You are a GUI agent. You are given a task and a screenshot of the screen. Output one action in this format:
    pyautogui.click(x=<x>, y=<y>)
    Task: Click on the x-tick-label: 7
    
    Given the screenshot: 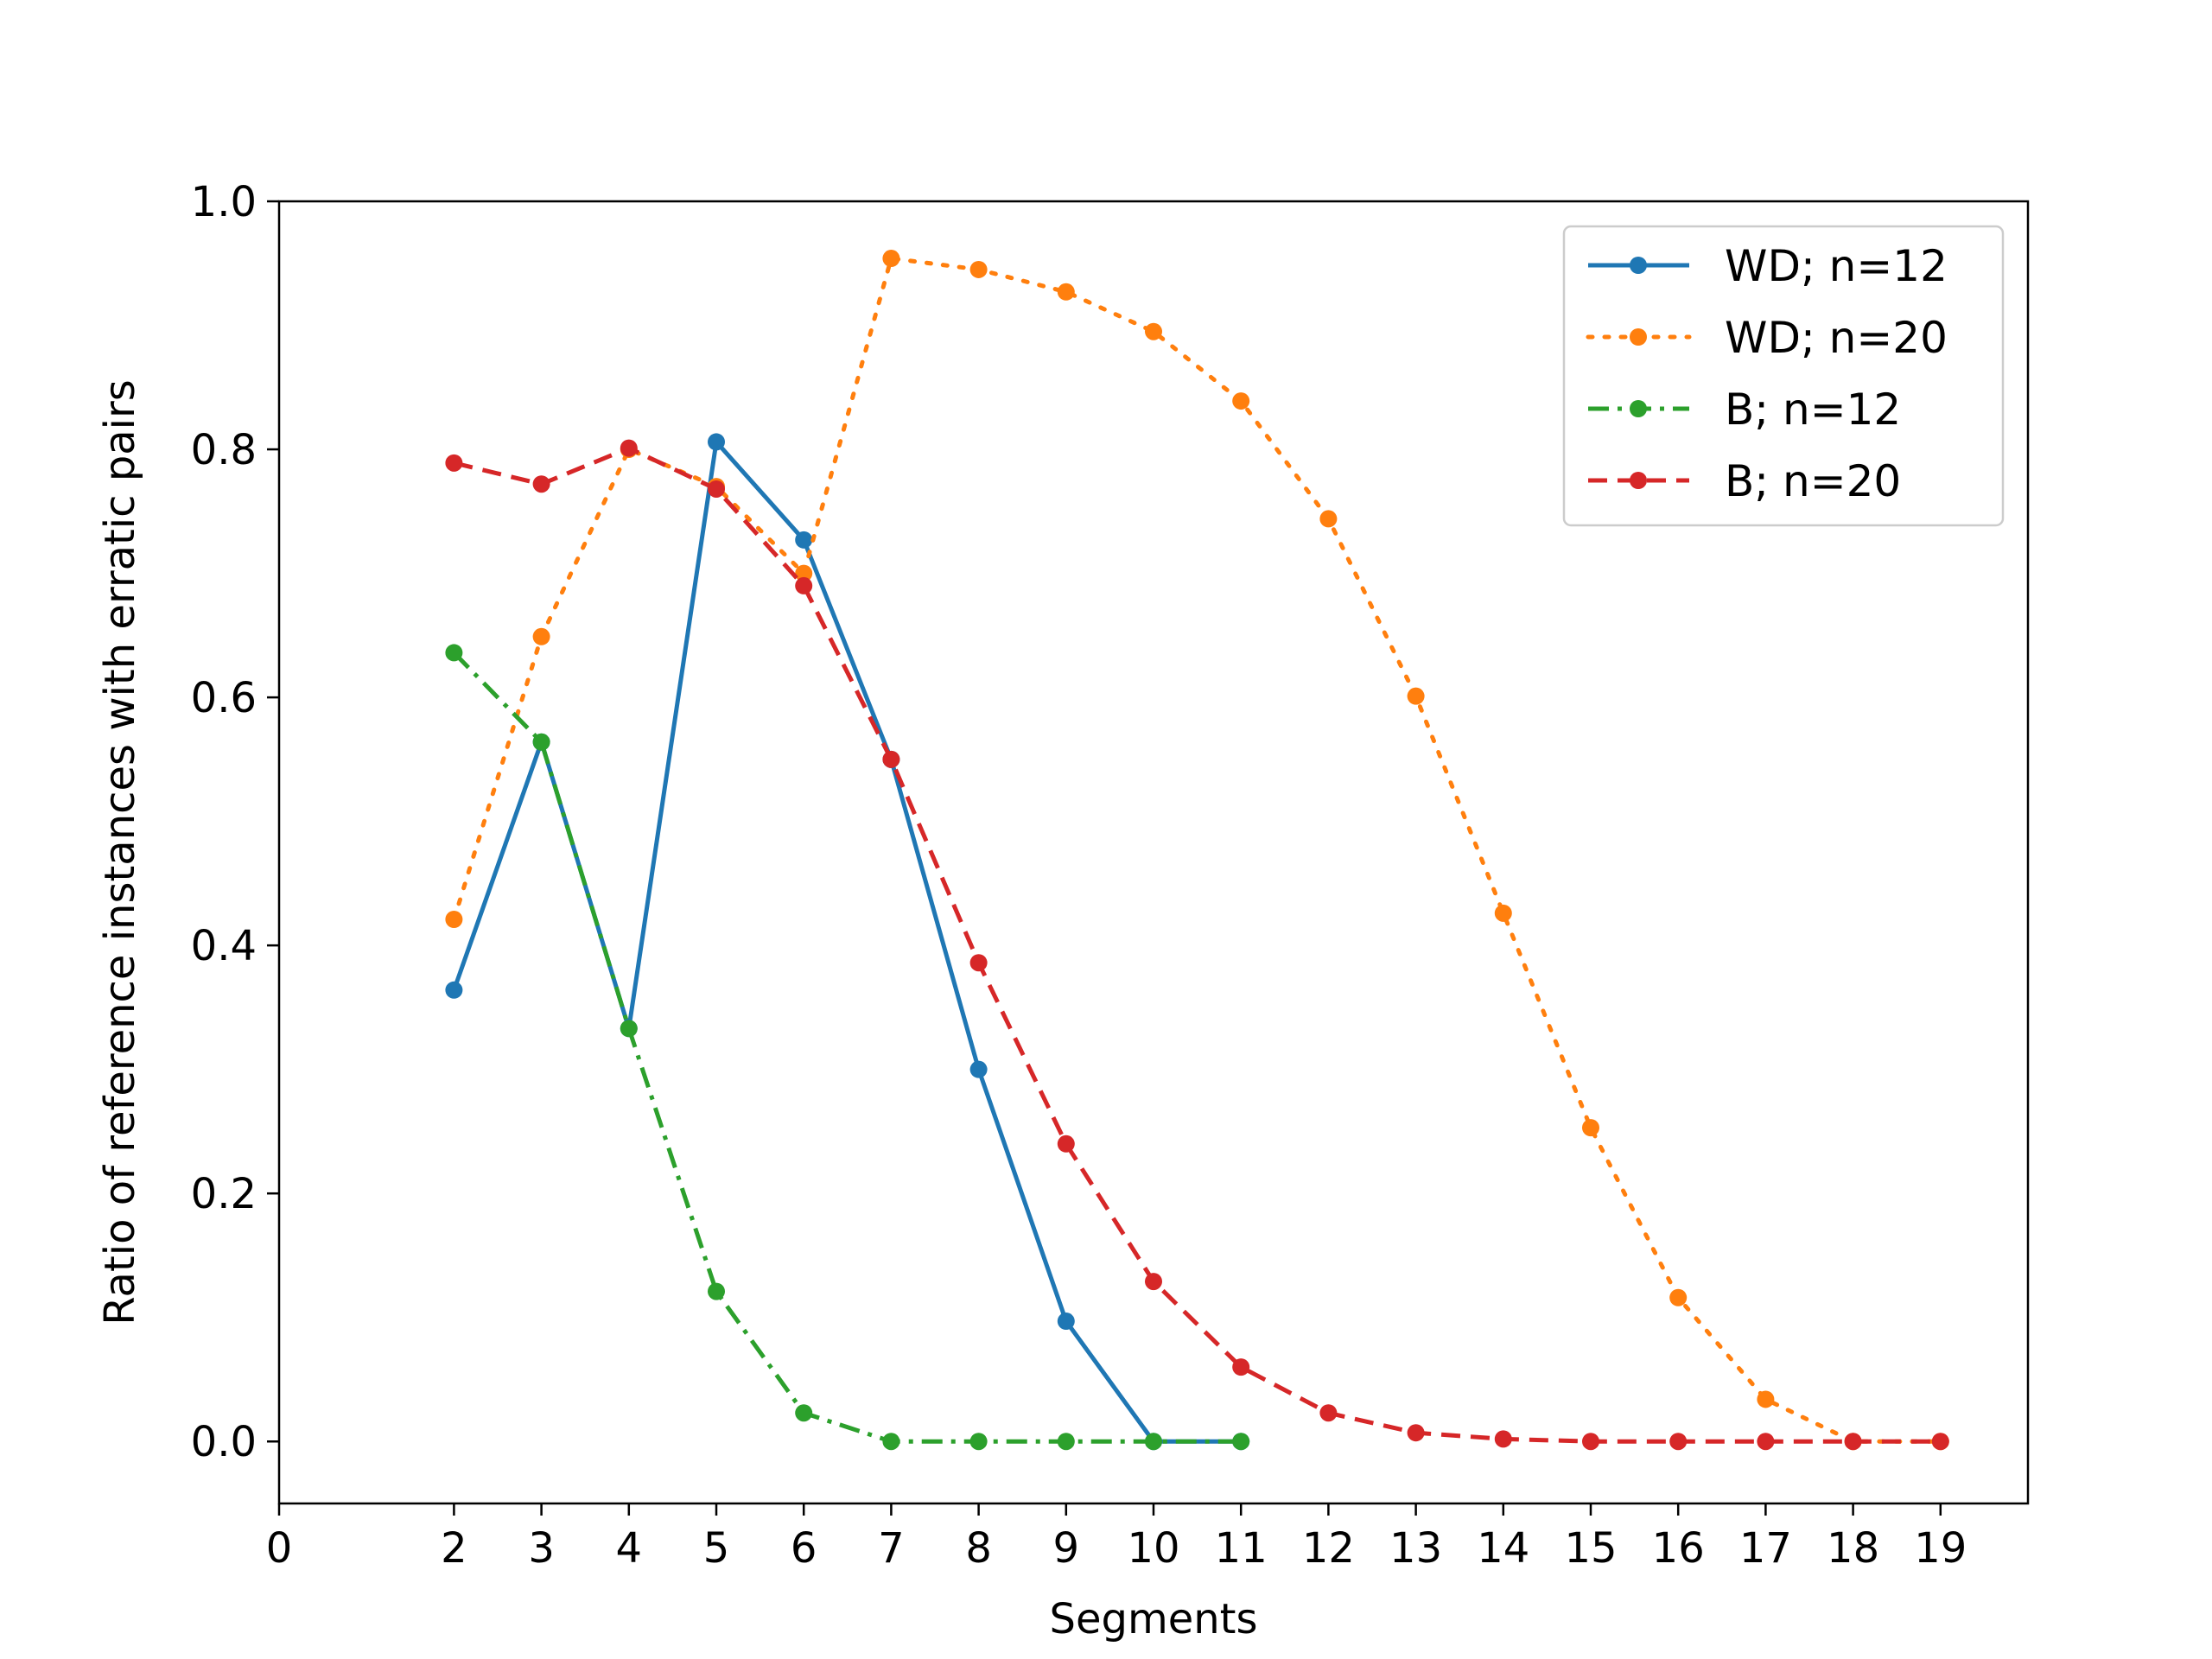 What is the action you would take?
    pyautogui.click(x=891, y=1548)
    